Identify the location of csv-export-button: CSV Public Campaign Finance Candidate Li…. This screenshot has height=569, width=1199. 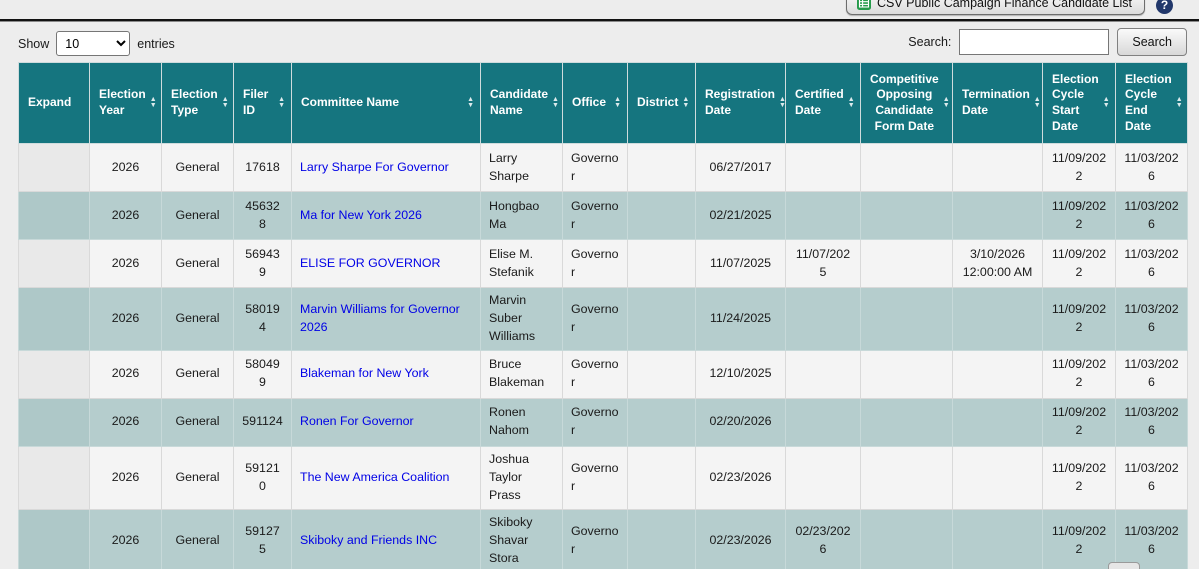
(995, 7).